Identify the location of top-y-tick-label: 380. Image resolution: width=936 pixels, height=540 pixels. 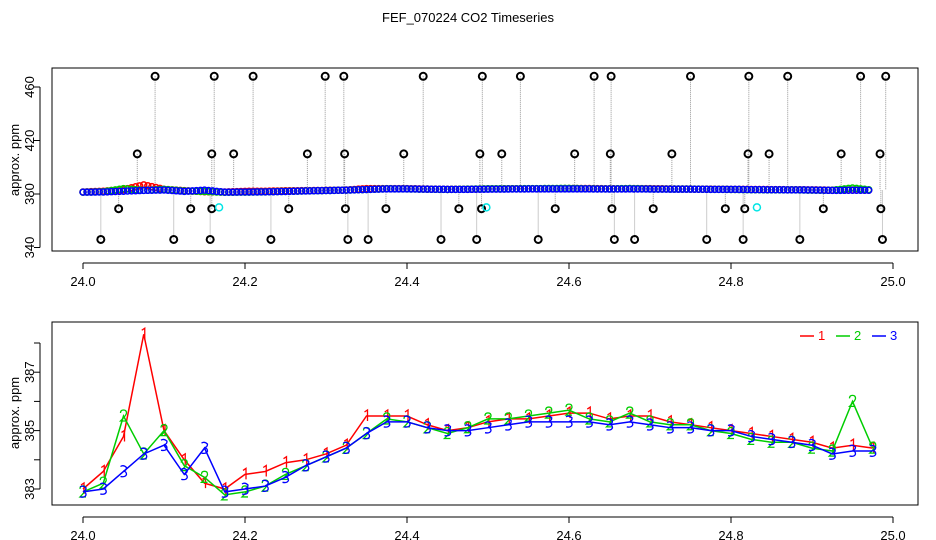
(29, 194).